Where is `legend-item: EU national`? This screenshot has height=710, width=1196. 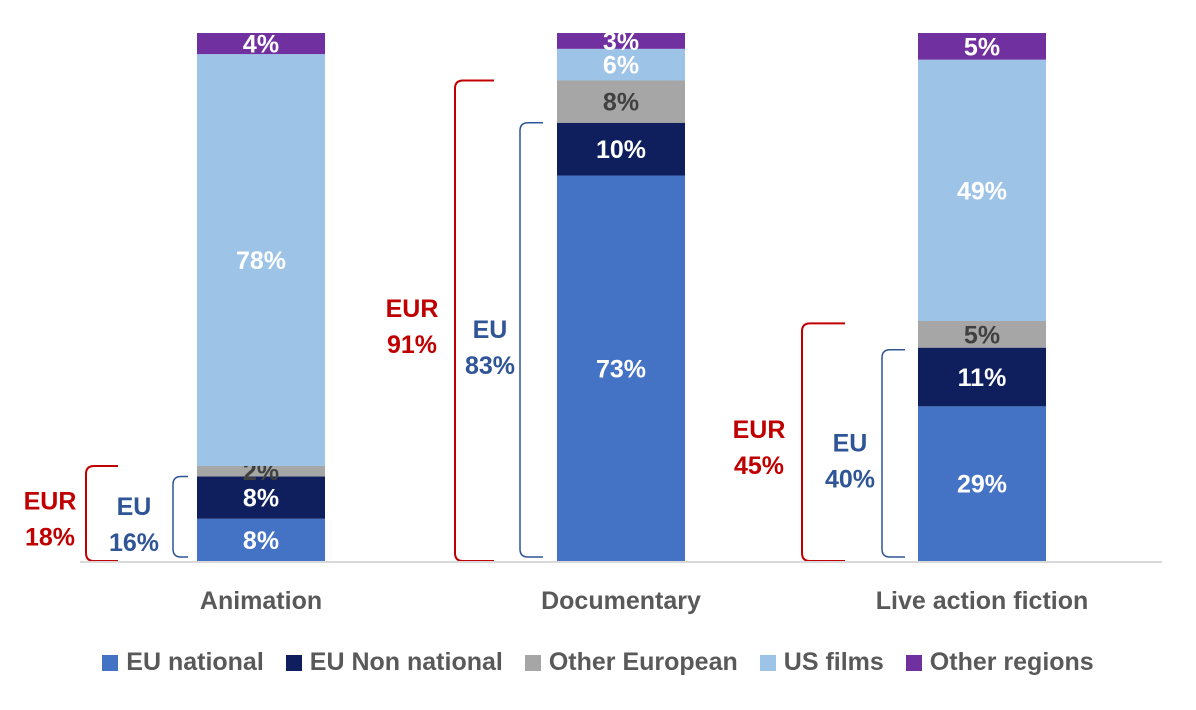
legend-item: EU national is located at coordinates (183, 662).